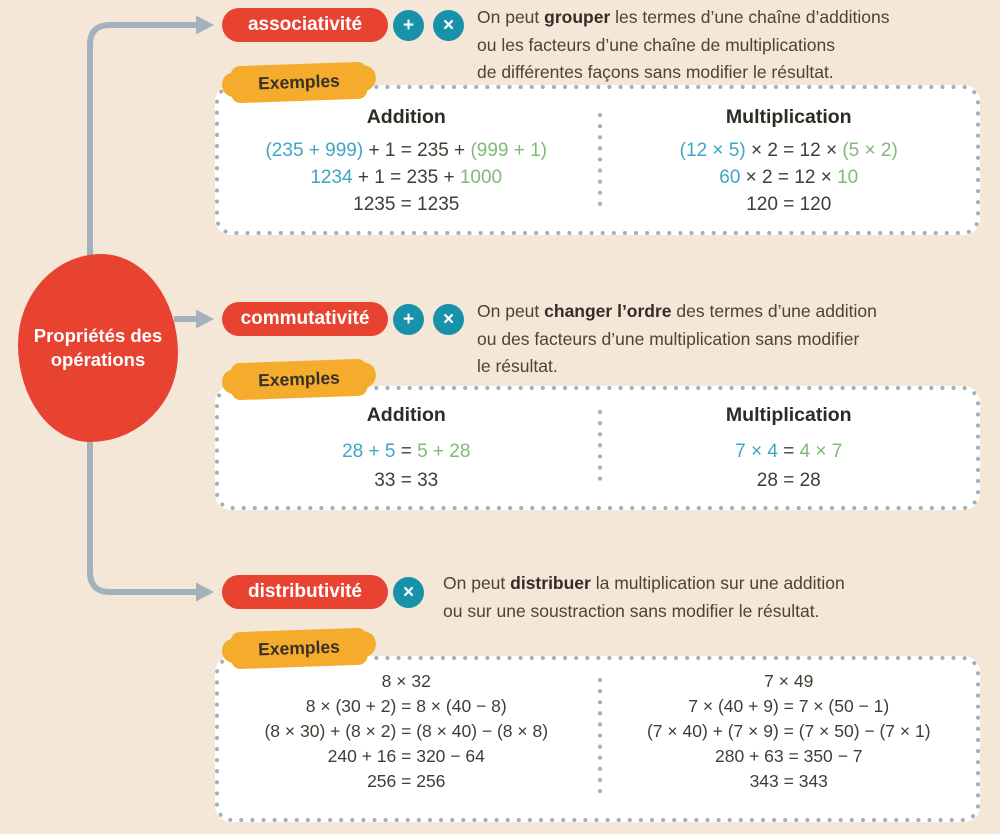 The image size is (1000, 834). Describe the element at coordinates (788, 781) in the screenshot. I see `math-equation-line: 343 = 343` at that location.